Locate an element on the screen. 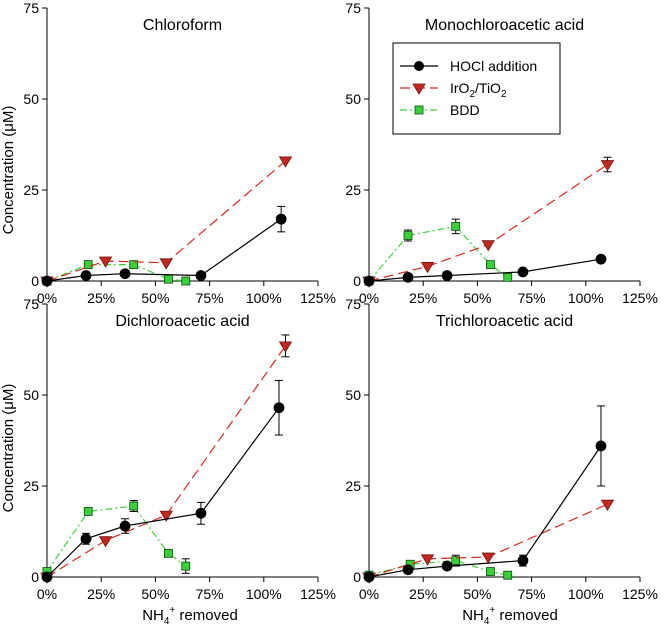 This screenshot has width=666, height=627. series-line-hocl is located at coordinates (163, 492).